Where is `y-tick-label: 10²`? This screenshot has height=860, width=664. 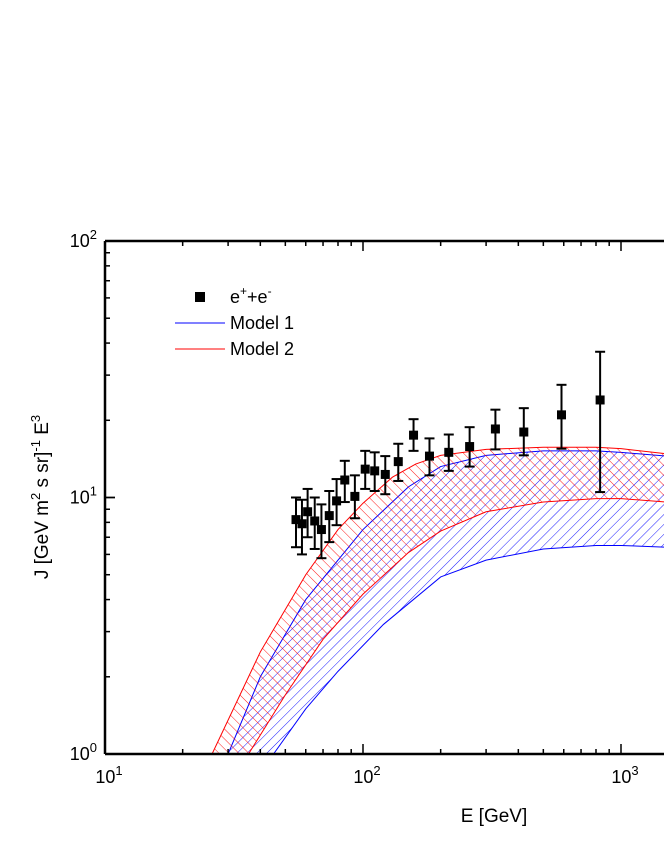 y-tick-label: 10² is located at coordinates (83, 239).